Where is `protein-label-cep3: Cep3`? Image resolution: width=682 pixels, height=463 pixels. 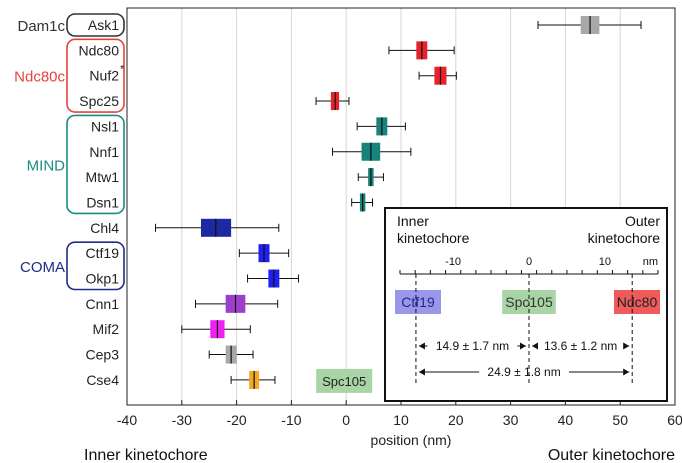
protein-label-cep3: Cep3 is located at coordinates (103, 355).